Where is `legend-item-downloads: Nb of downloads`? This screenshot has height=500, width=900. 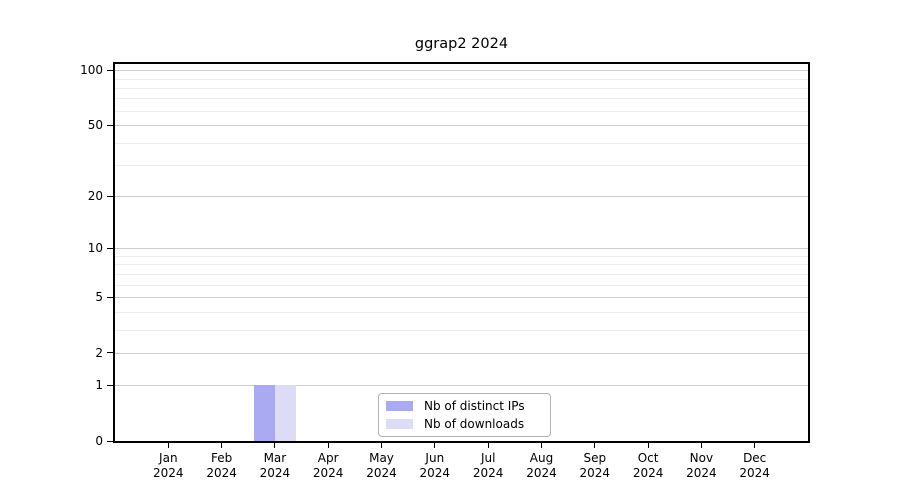 legend-item-downloads: Nb of downloads is located at coordinates (468, 424).